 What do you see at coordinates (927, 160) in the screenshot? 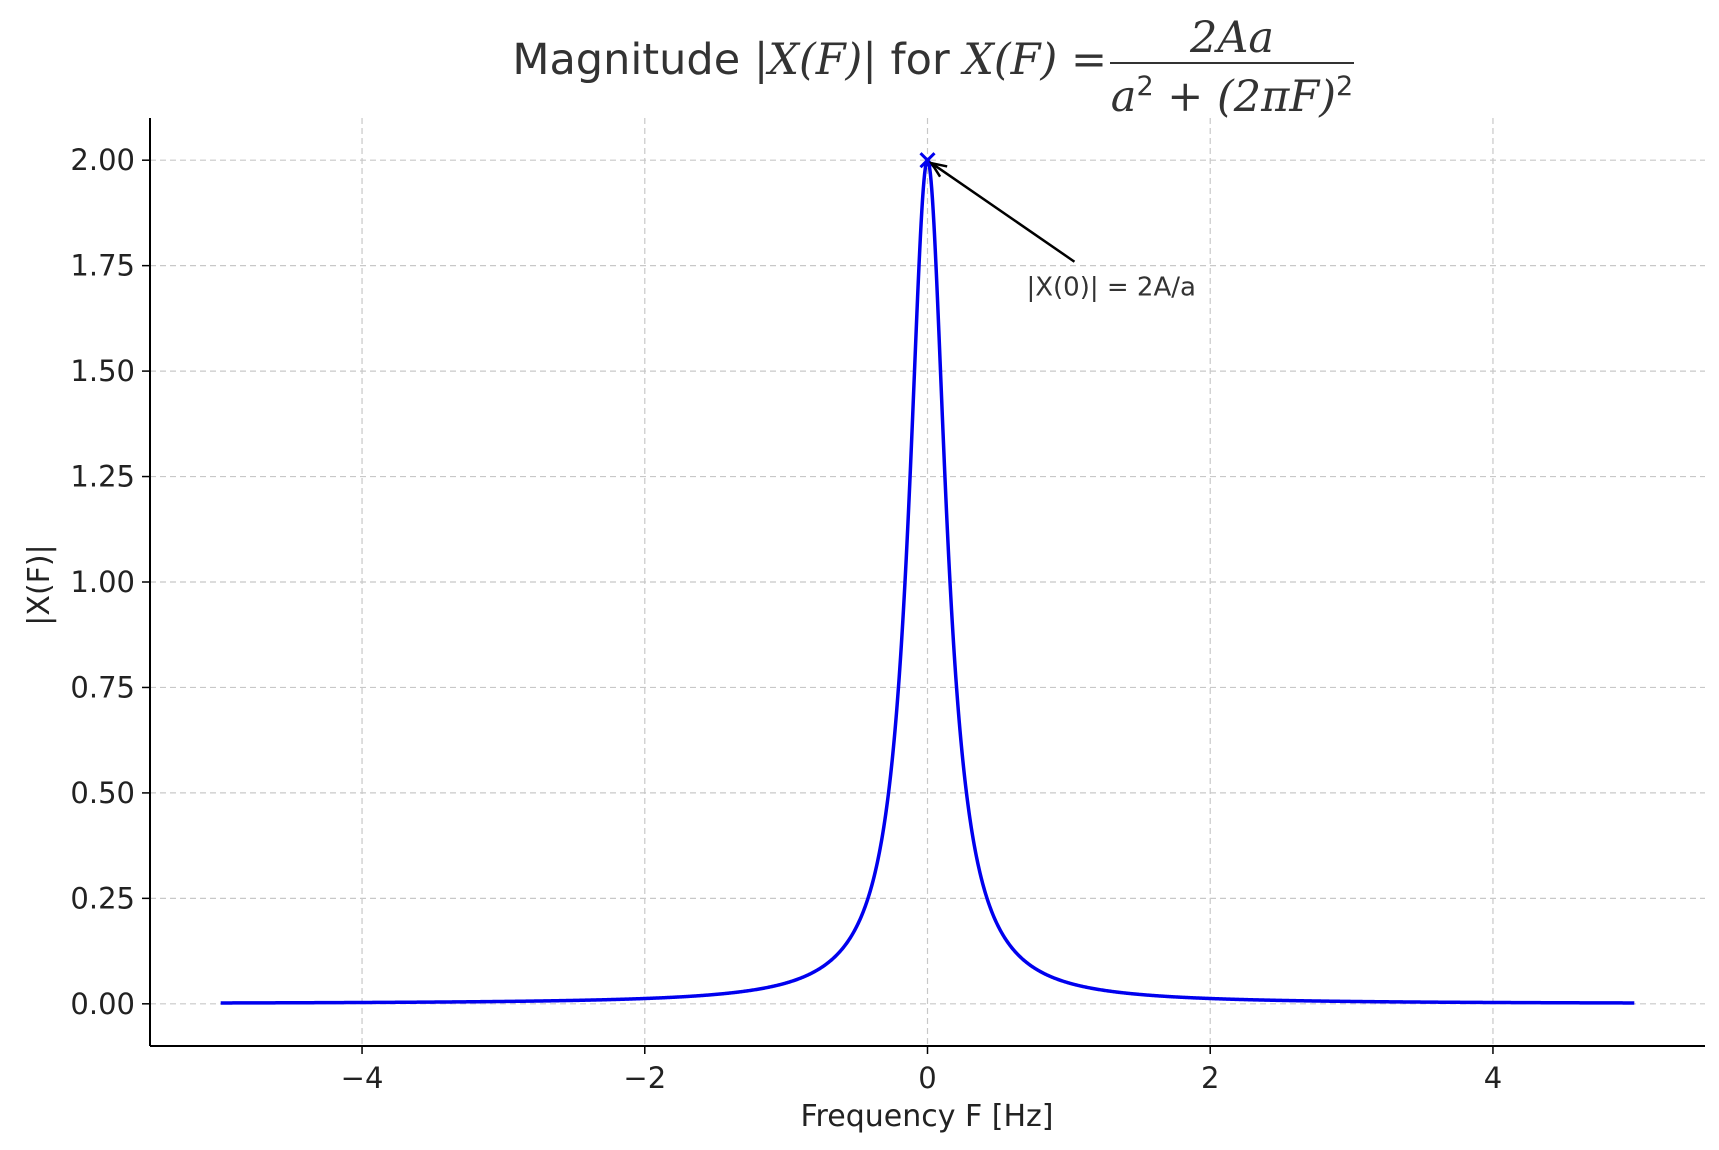
I see `peak-marker-stroke` at bounding box center [927, 160].